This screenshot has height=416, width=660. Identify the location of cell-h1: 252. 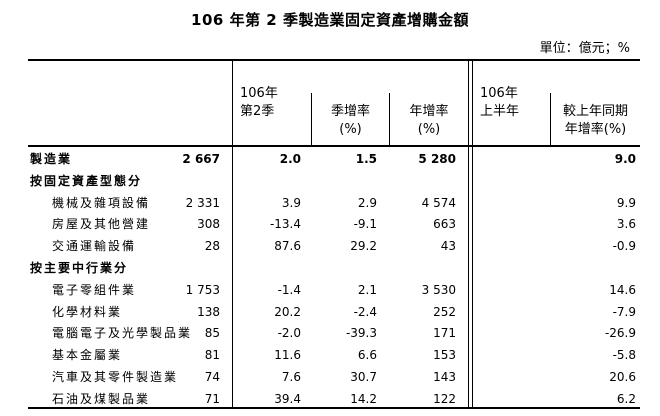
(444, 311).